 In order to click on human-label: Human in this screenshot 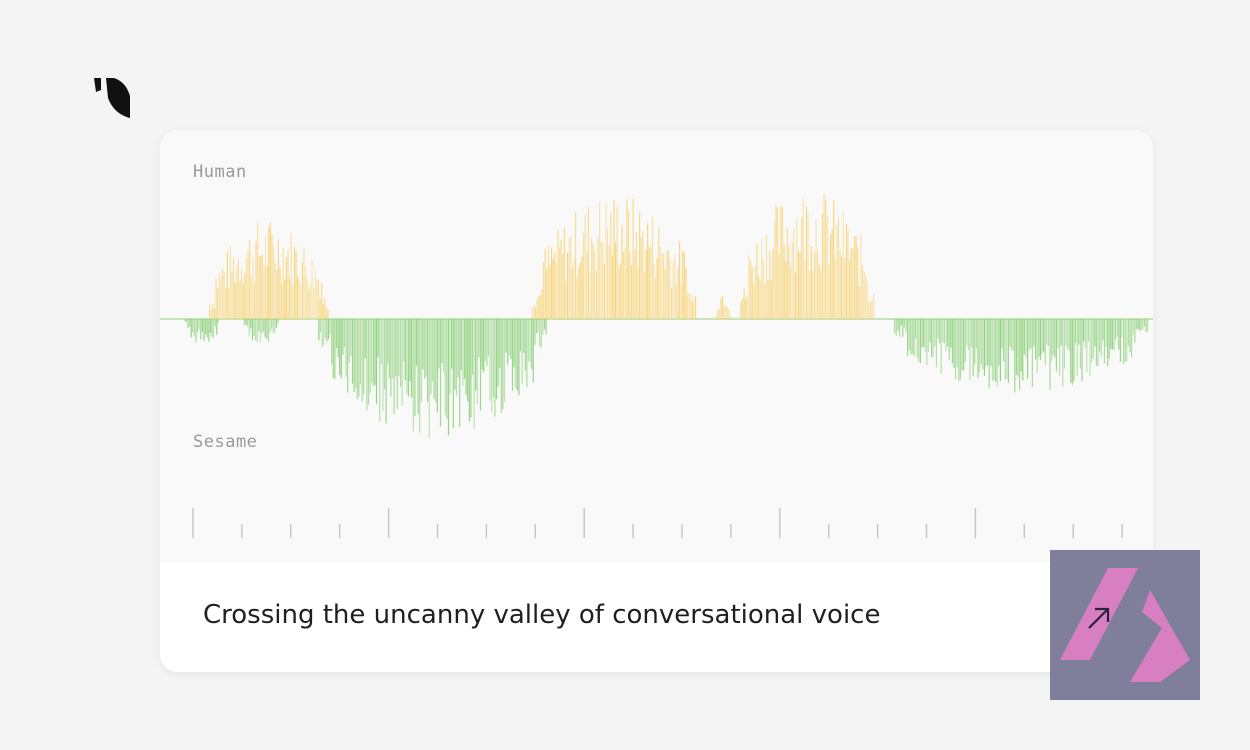, I will do `click(220, 172)`.